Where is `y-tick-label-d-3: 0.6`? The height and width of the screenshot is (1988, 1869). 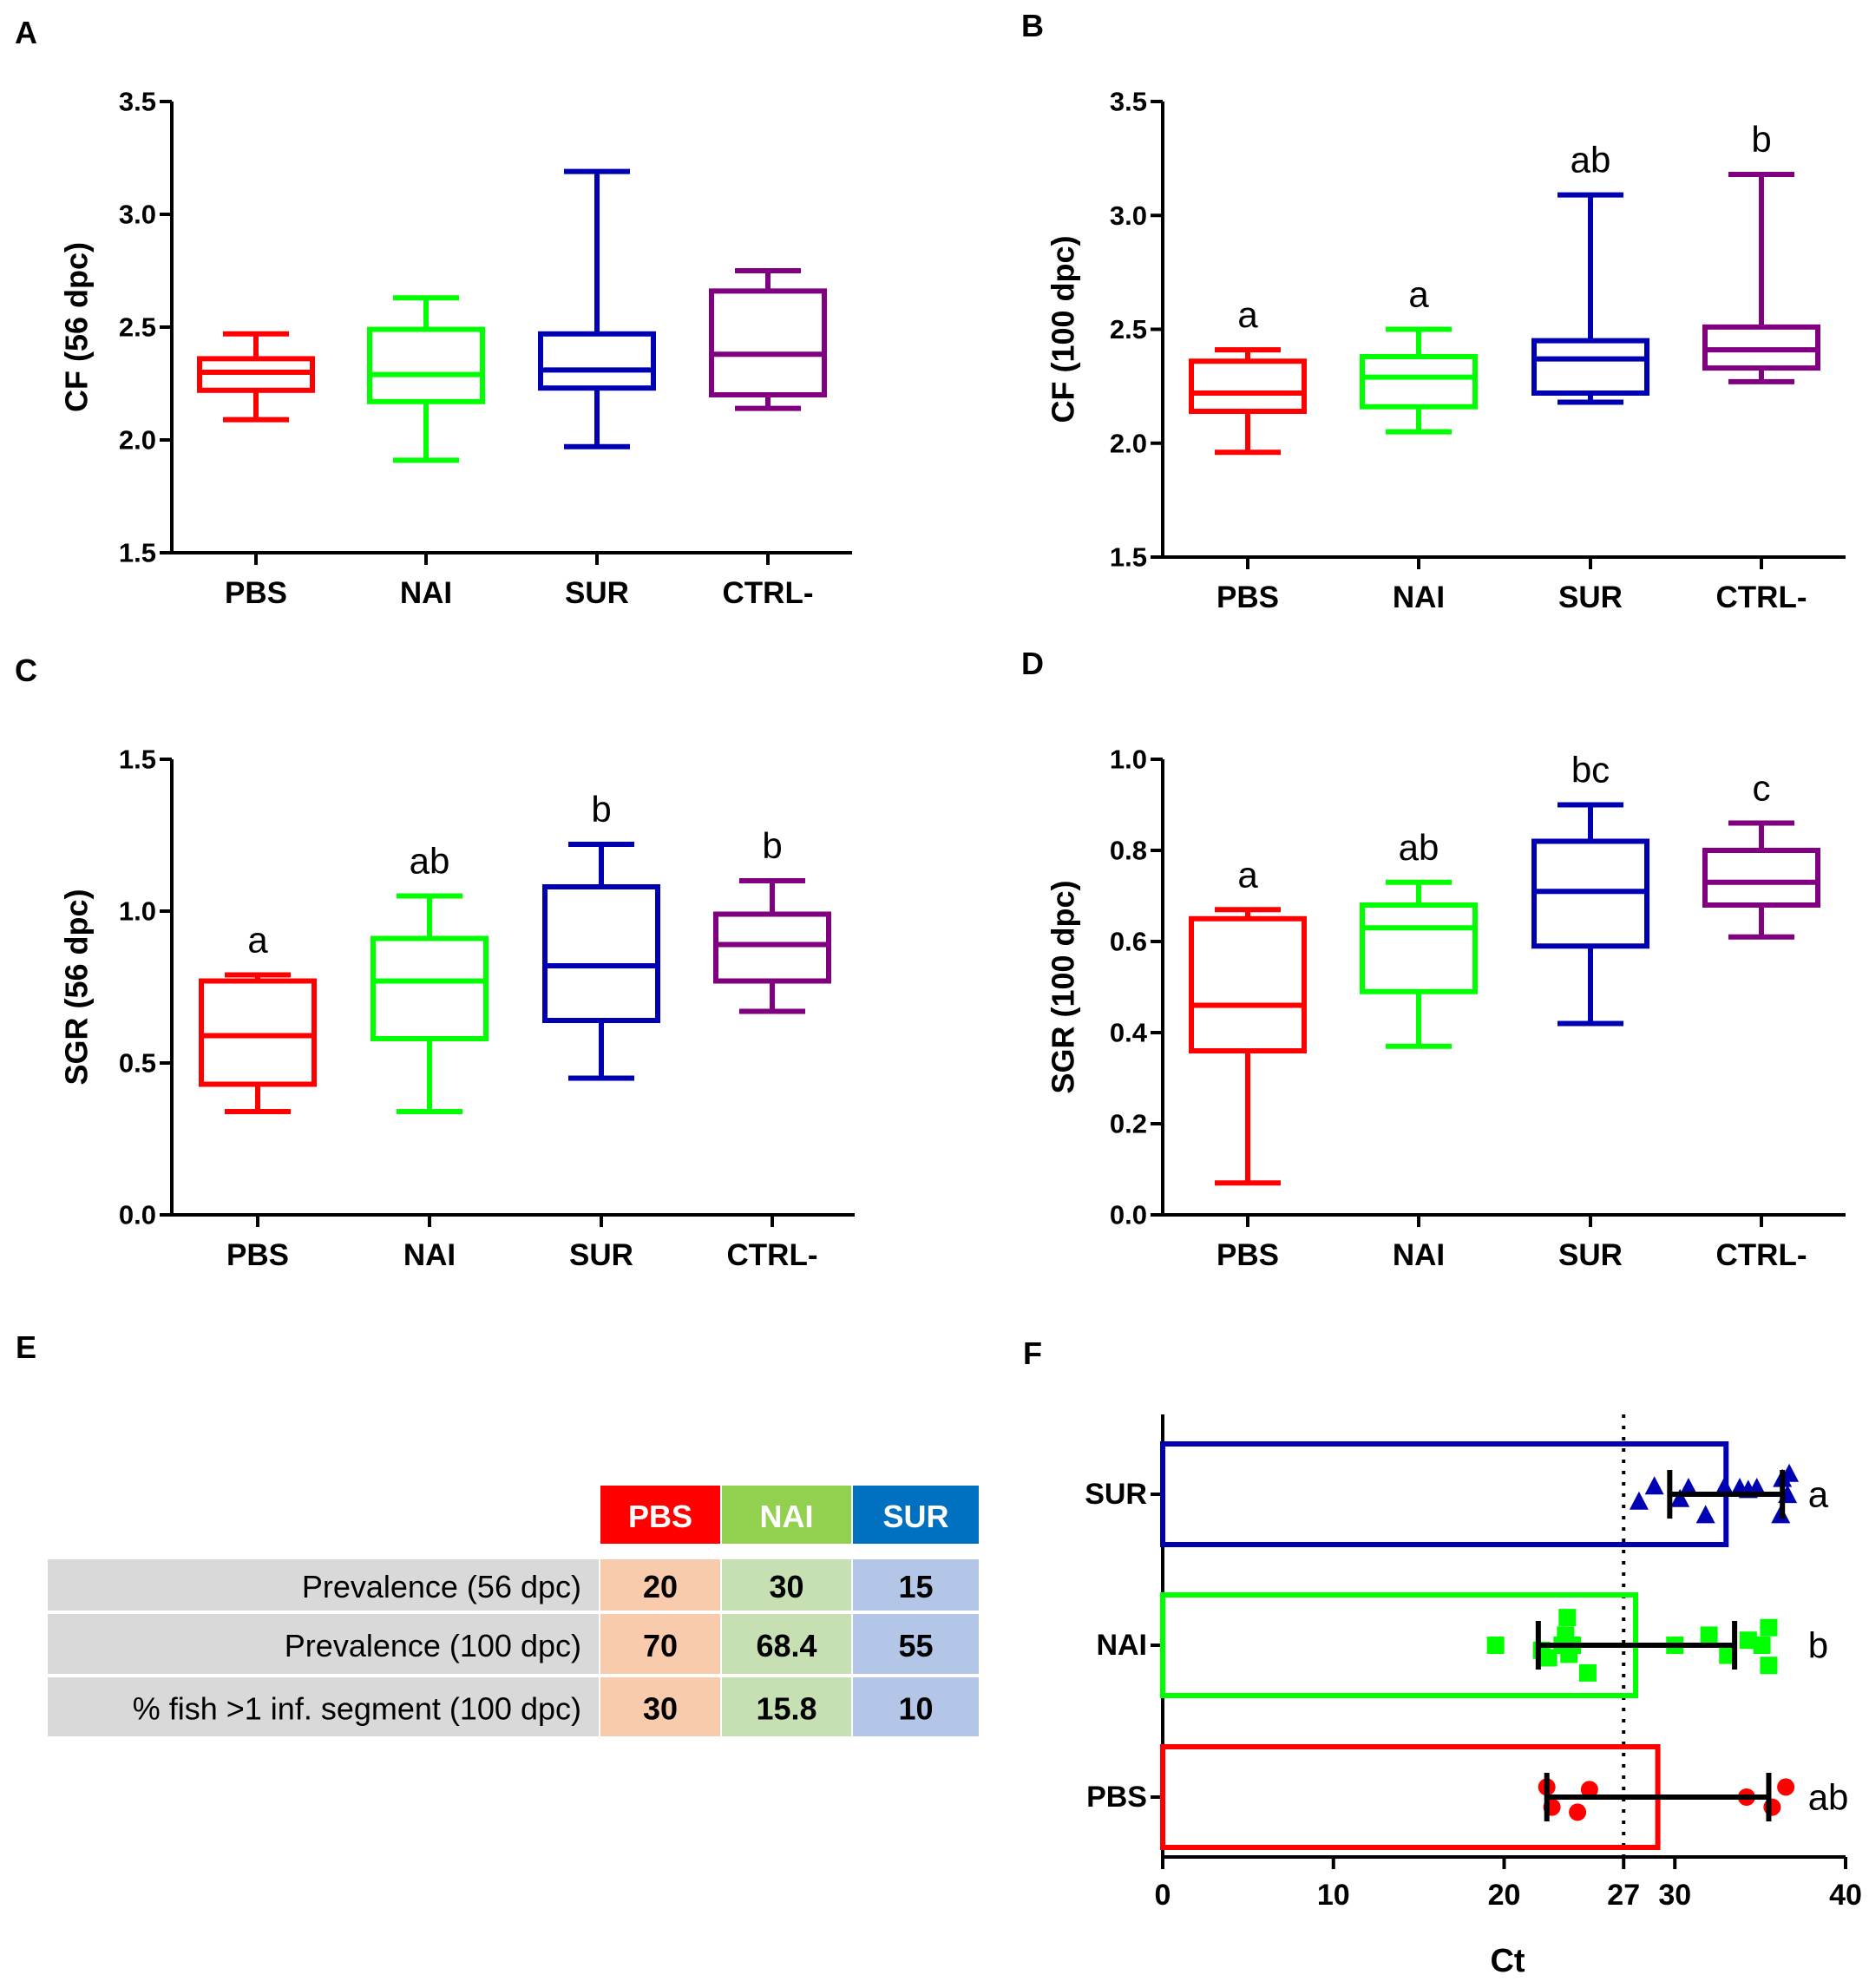
y-tick-label-d-3: 0.6 is located at coordinates (1129, 942).